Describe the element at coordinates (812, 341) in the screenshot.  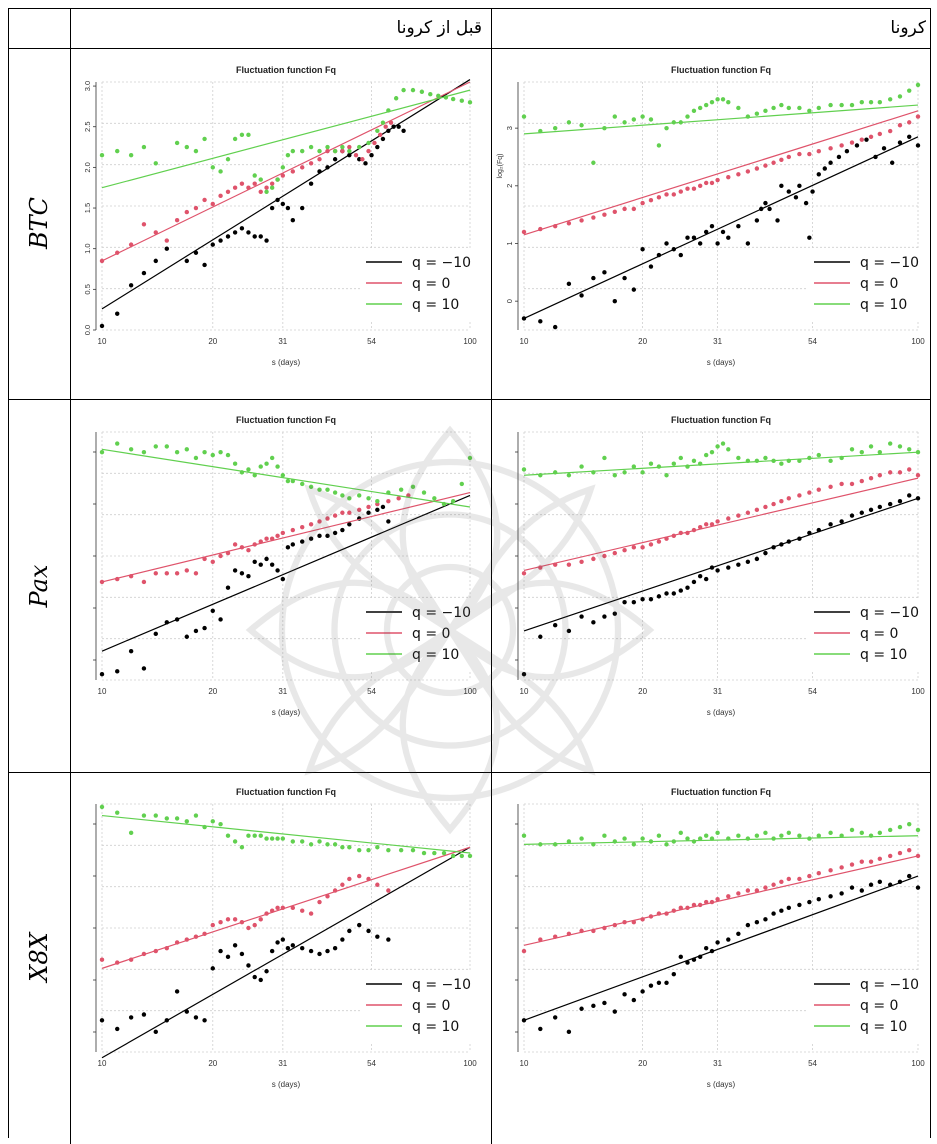
I see `x-tick-label: 54` at that location.